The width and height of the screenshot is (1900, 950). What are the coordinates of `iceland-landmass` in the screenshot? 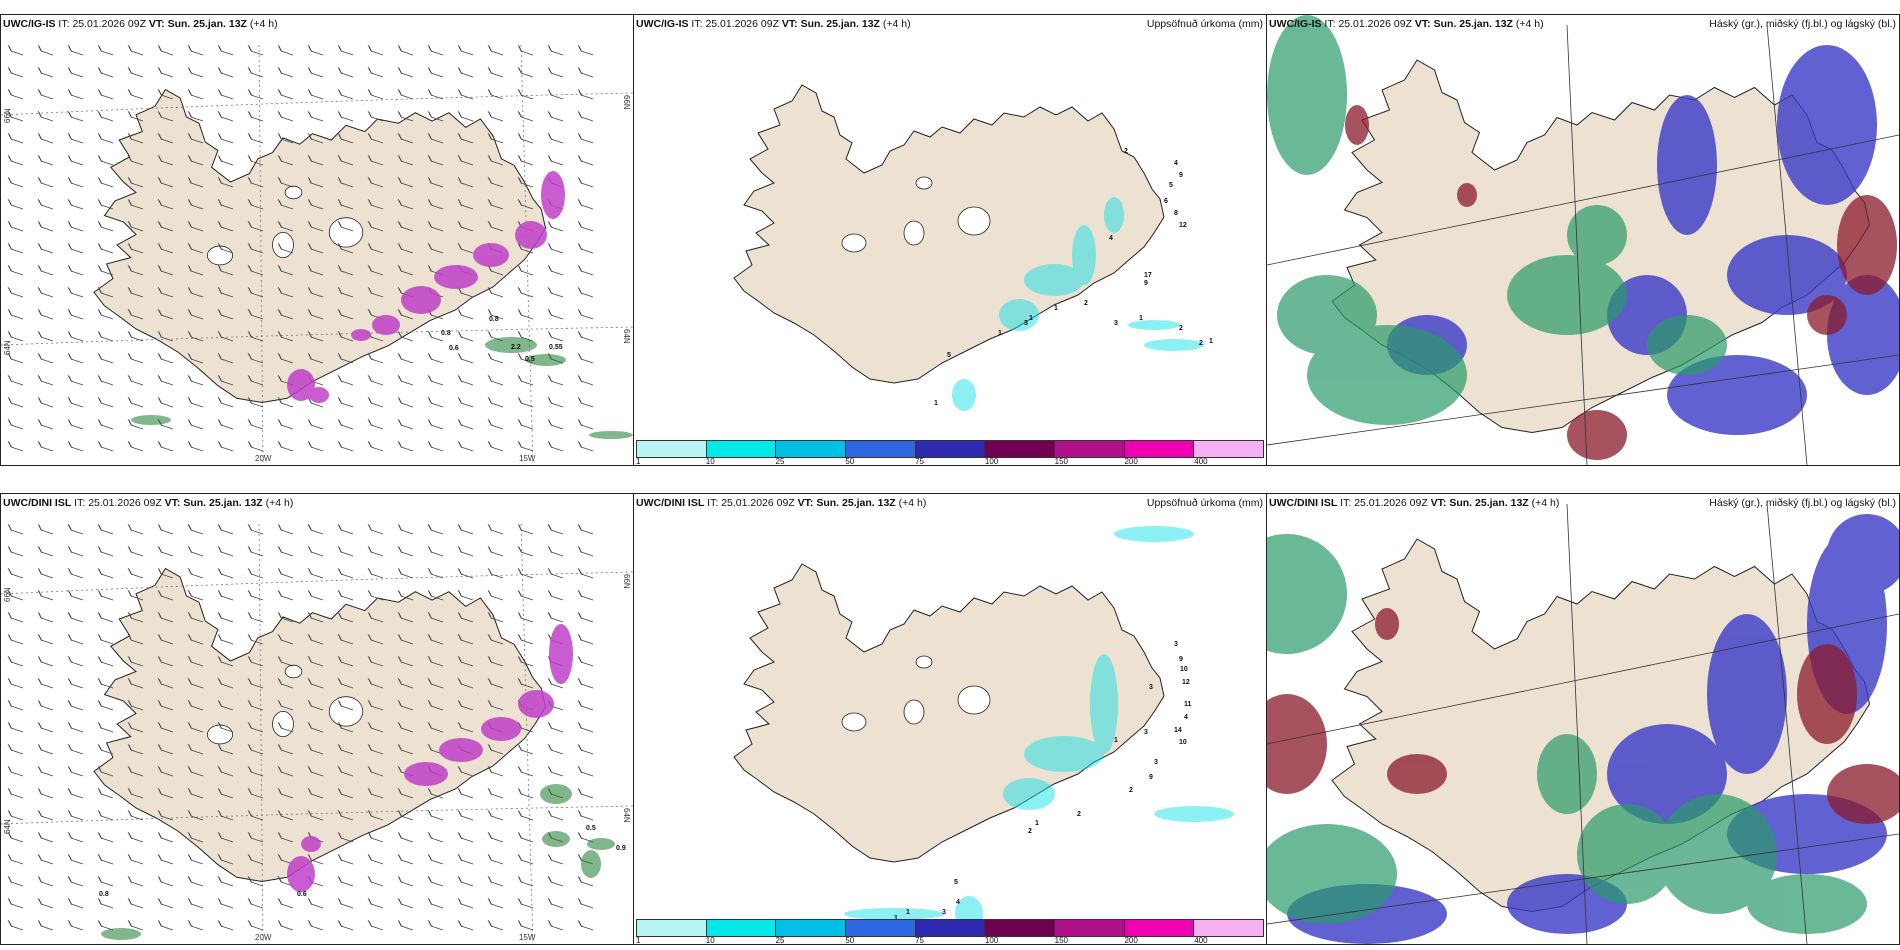 It's located at (320, 246).